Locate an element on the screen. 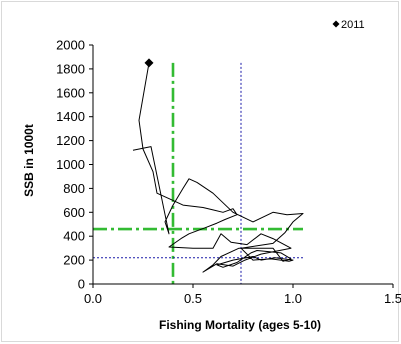 The image size is (401, 344). y-tick-label: 200 is located at coordinates (74, 260).